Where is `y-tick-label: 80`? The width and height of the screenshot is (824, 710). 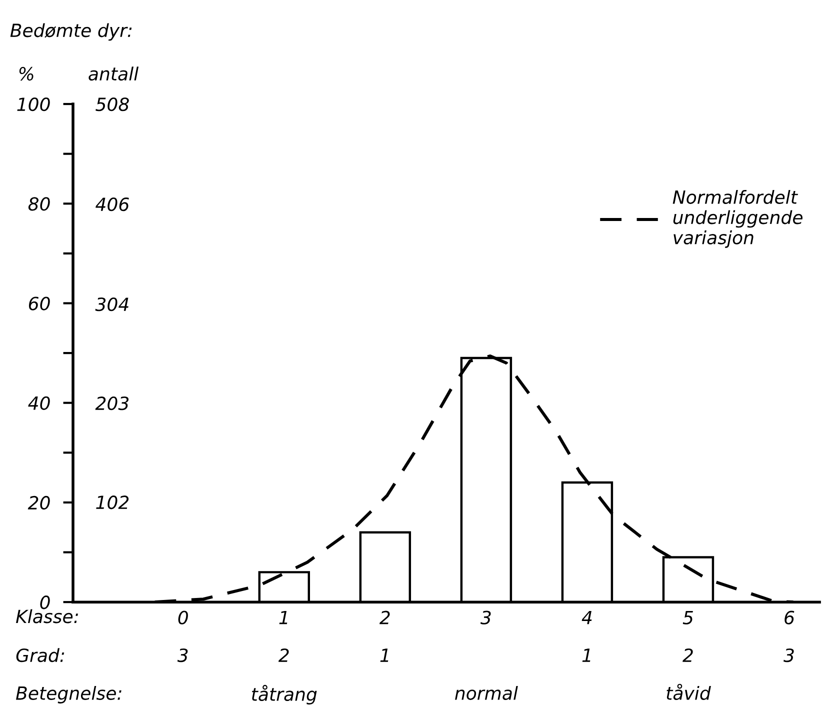 y-tick-label: 80 is located at coordinates (39, 204).